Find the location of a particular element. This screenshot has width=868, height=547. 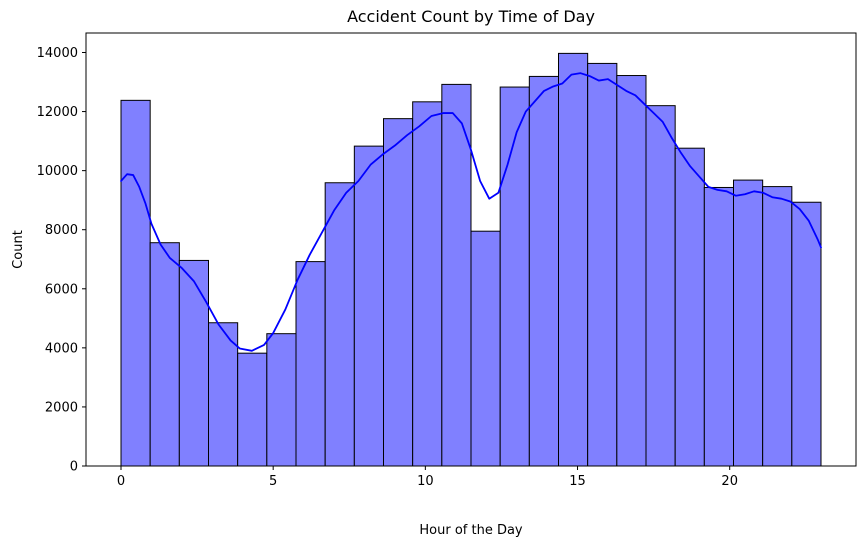

x-tick-label: 5 is located at coordinates (273, 481).